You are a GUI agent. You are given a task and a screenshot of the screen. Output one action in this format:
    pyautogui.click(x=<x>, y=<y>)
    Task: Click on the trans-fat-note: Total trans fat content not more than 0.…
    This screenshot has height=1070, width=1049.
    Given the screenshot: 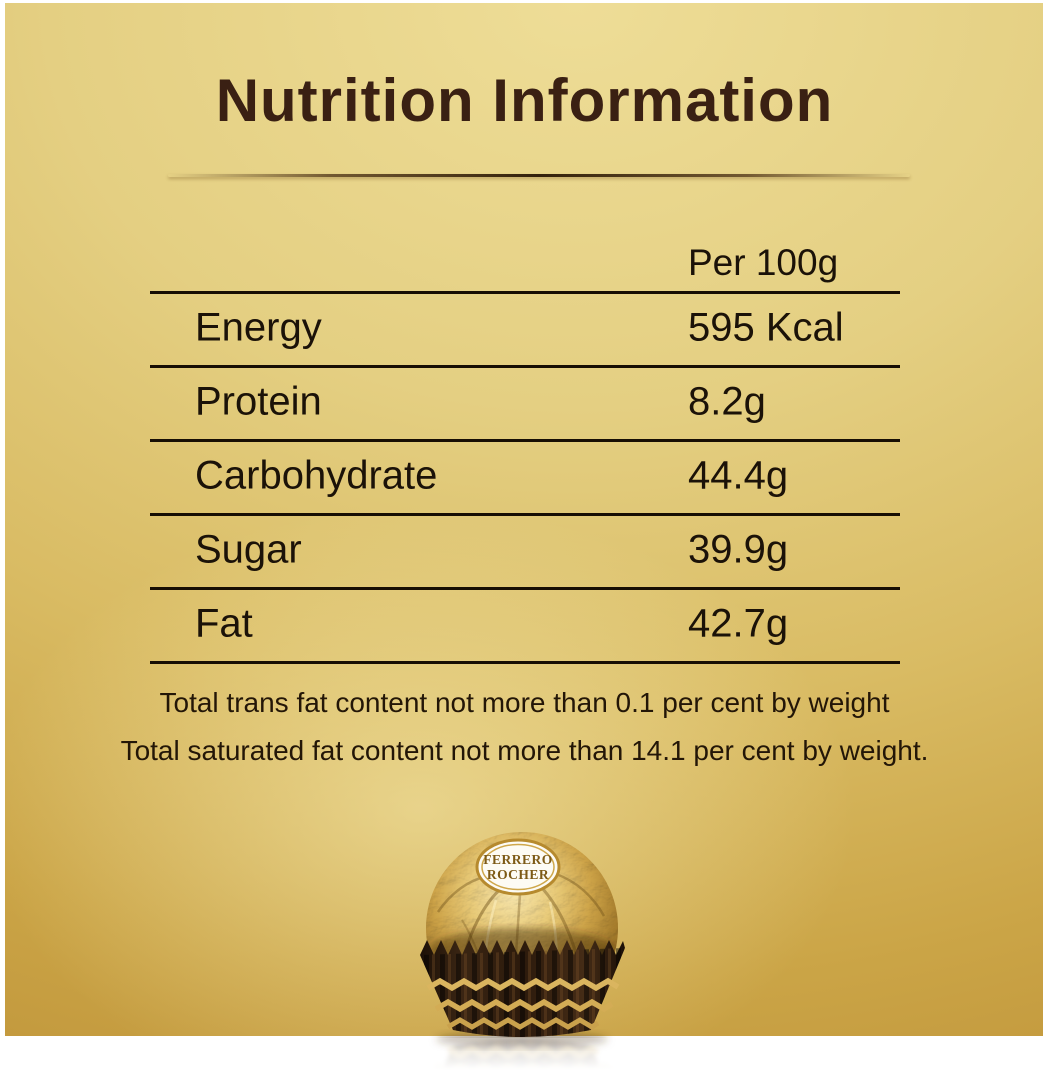 What is the action you would take?
    pyautogui.click(x=524, y=702)
    